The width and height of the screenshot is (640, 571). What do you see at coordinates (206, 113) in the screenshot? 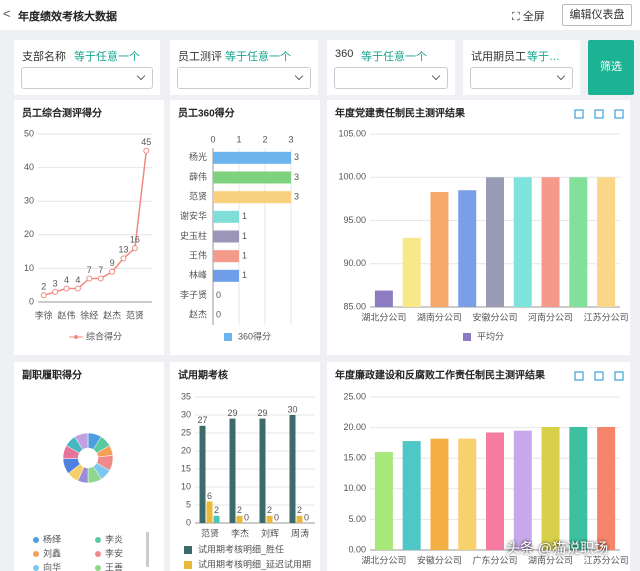
I see `chart-title: 员工360得分` at bounding box center [206, 113].